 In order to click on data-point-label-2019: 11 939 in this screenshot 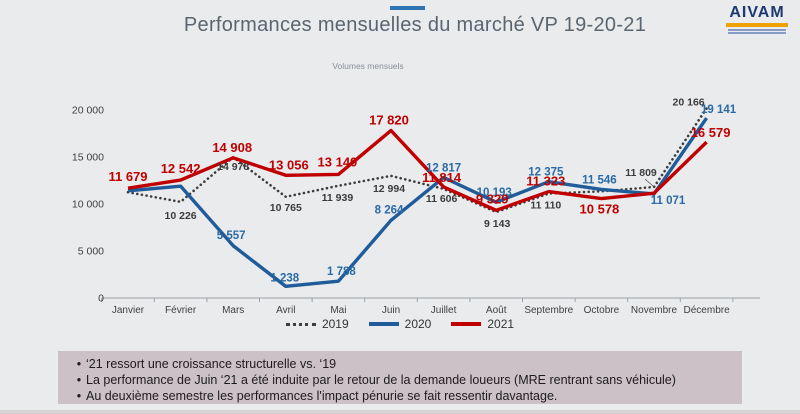, I will do `click(338, 198)`.